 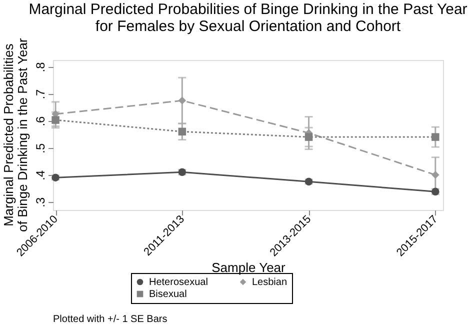 What do you see at coordinates (168, 294) in the screenshot?
I see `legend-label: Bisexual` at bounding box center [168, 294].